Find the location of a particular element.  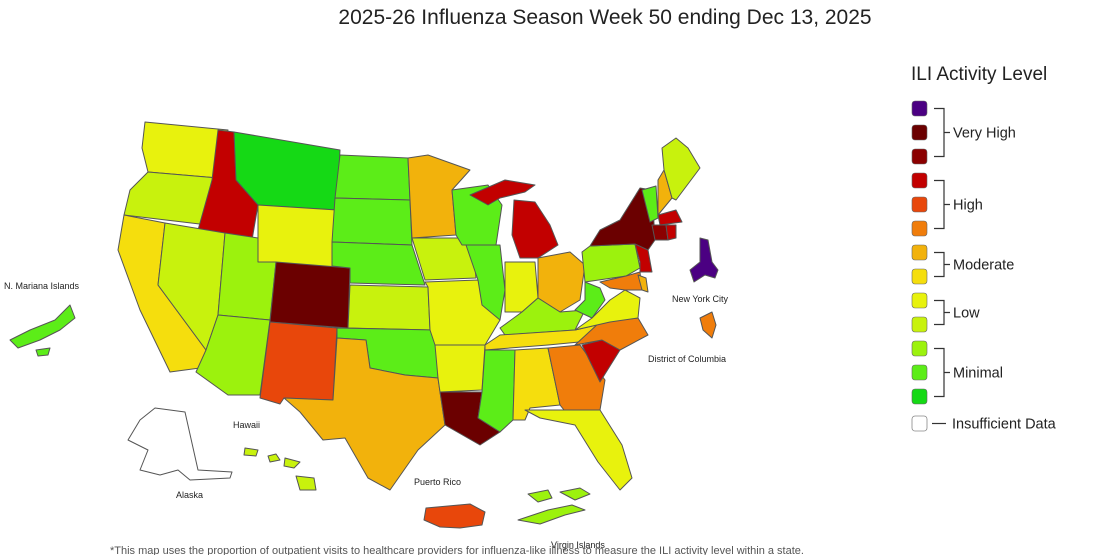

legend-swatch-insufficient is located at coordinates (919, 423).